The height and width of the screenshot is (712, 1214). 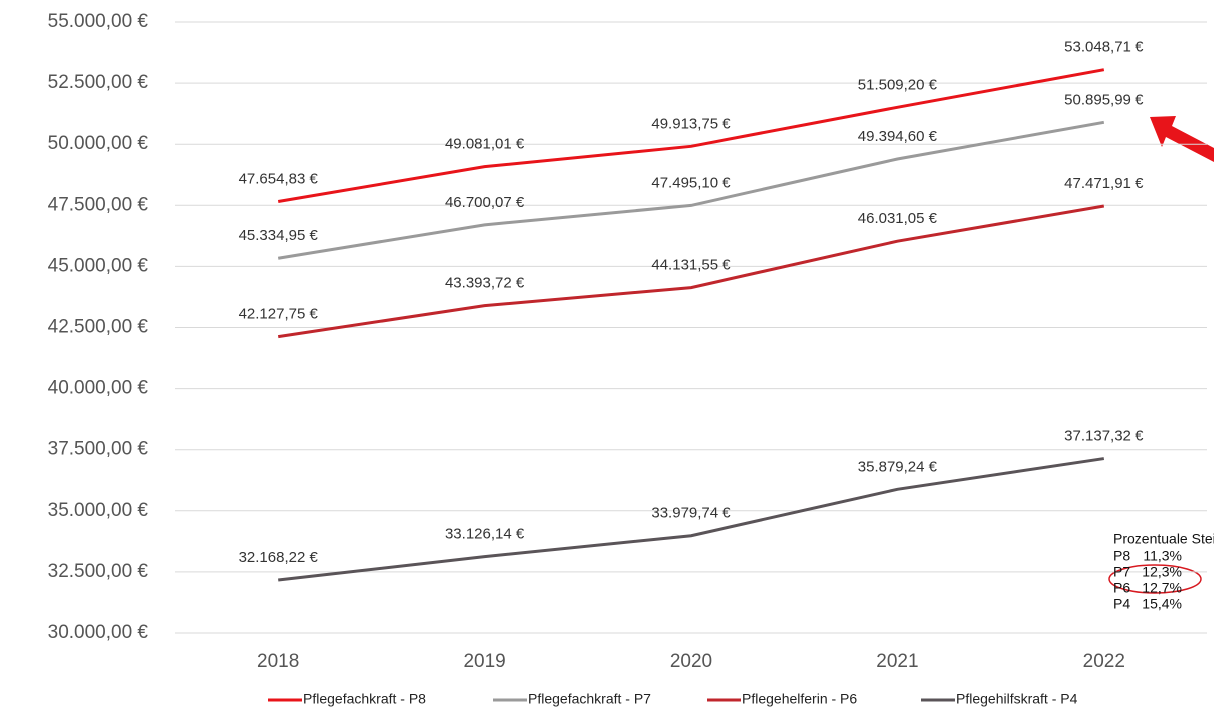 What do you see at coordinates (98, 327) in the screenshot?
I see `y-tick-label: 42.500,00 €` at bounding box center [98, 327].